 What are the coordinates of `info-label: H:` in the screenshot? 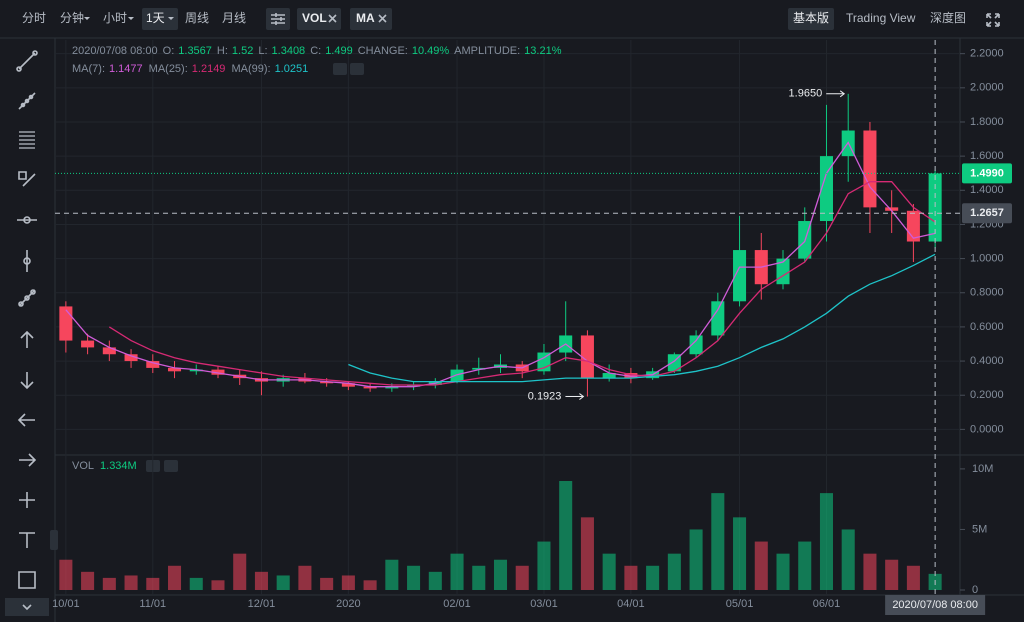 It's located at (222, 51).